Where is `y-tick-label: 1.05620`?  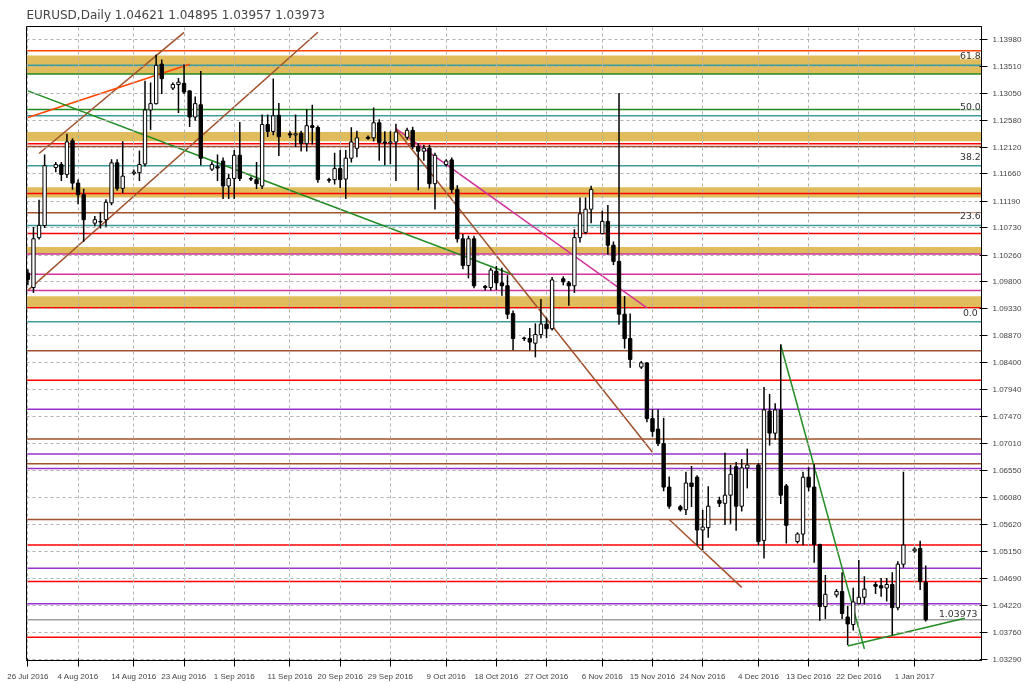 y-tick-label: 1.05620 is located at coordinates (1007, 524).